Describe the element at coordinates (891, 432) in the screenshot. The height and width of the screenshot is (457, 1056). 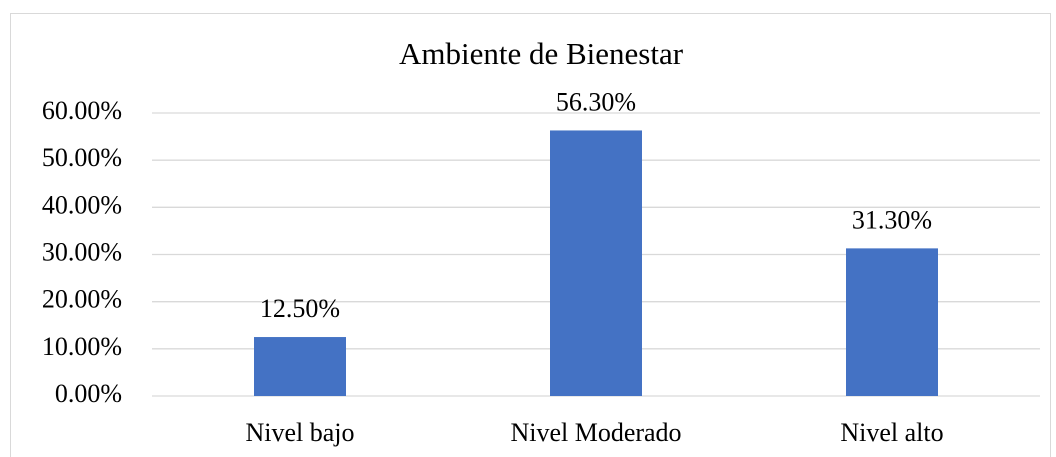
I see `x-tick-label: Nivel alto` at that location.